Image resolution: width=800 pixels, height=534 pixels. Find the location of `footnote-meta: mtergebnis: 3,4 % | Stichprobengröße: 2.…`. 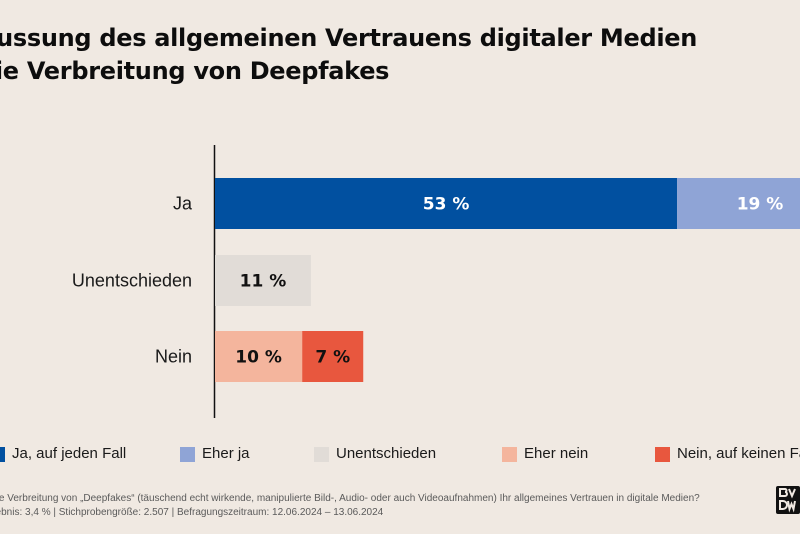

footnote-meta: mtergebnis: 3,4 % | Stichprobengröße: 2.… is located at coordinates (192, 512).